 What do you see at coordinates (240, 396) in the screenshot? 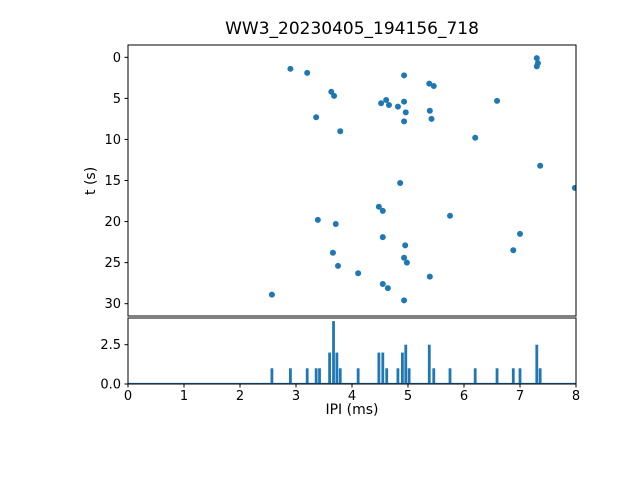
I see `x-tick-label: 2` at bounding box center [240, 396].